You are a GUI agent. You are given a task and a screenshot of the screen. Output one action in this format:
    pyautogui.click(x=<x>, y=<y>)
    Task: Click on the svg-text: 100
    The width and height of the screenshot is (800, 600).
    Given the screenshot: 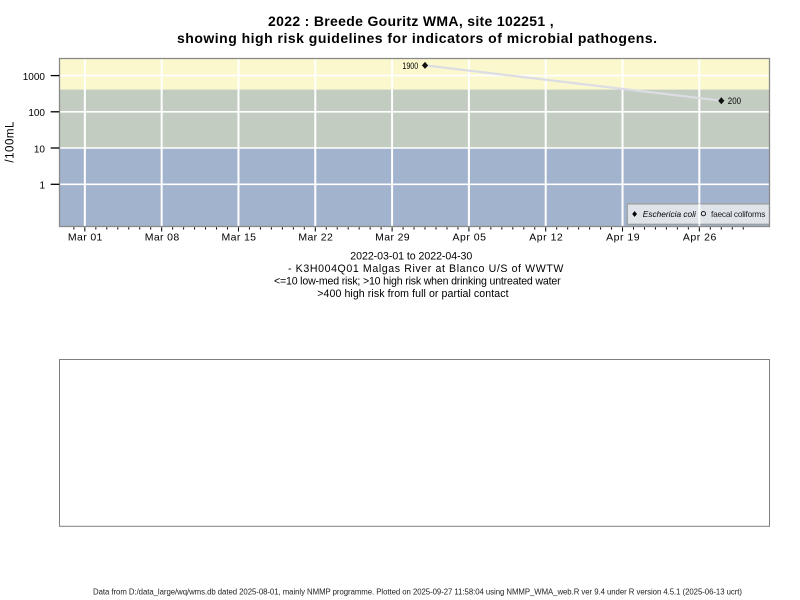 What is the action you would take?
    pyautogui.click(x=36, y=113)
    